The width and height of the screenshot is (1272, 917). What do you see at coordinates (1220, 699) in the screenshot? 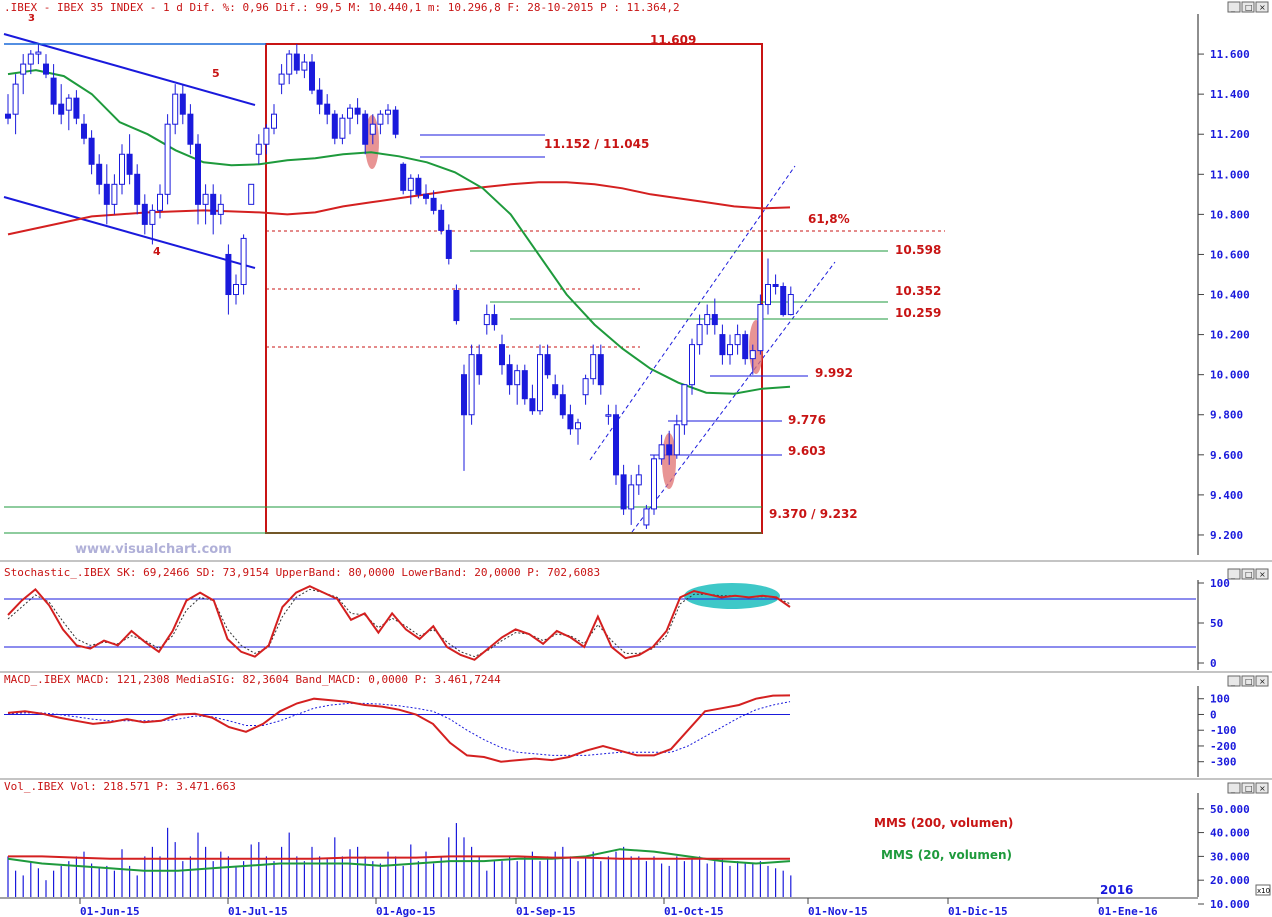
I see `macd-y-tick-label: 100` at bounding box center [1220, 699].